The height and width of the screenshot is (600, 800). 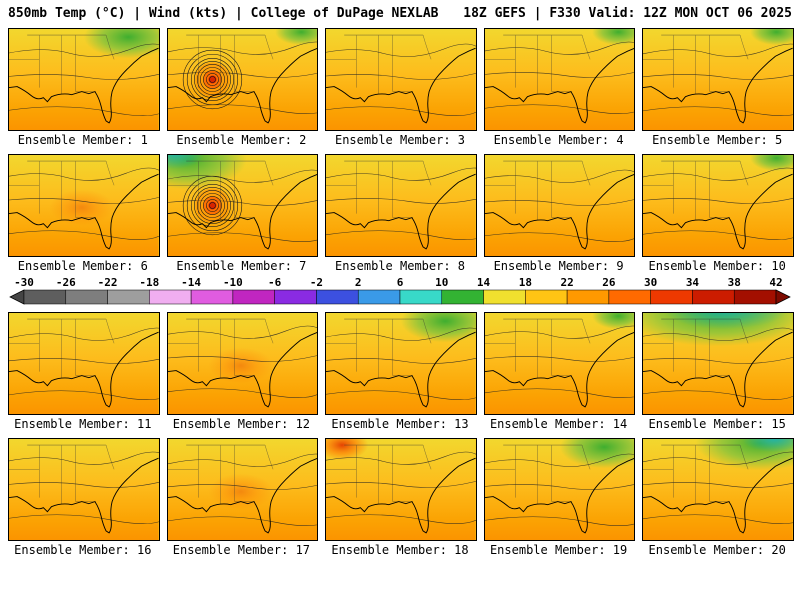 What do you see at coordinates (82, 140) in the screenshot?
I see `ensemble-panel-label: Ensemble Member: 1` at bounding box center [82, 140].